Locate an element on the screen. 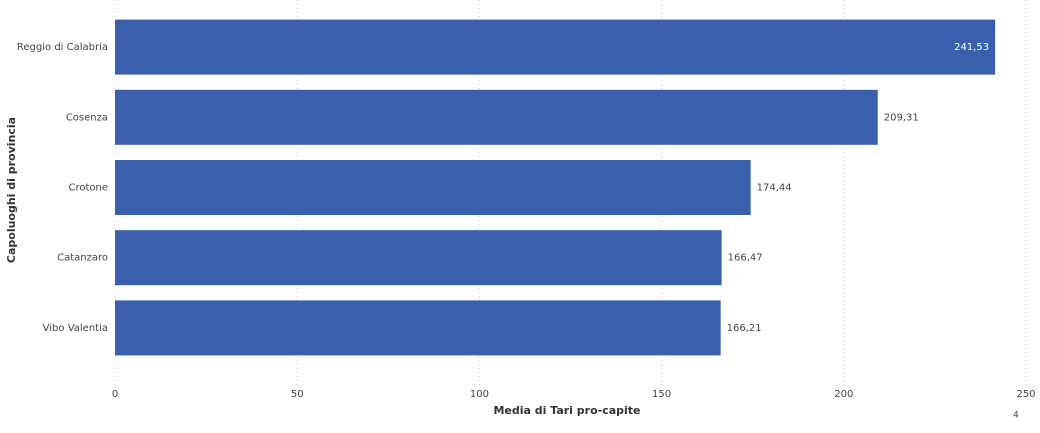  y-tick-label: Crotone is located at coordinates (88, 188).